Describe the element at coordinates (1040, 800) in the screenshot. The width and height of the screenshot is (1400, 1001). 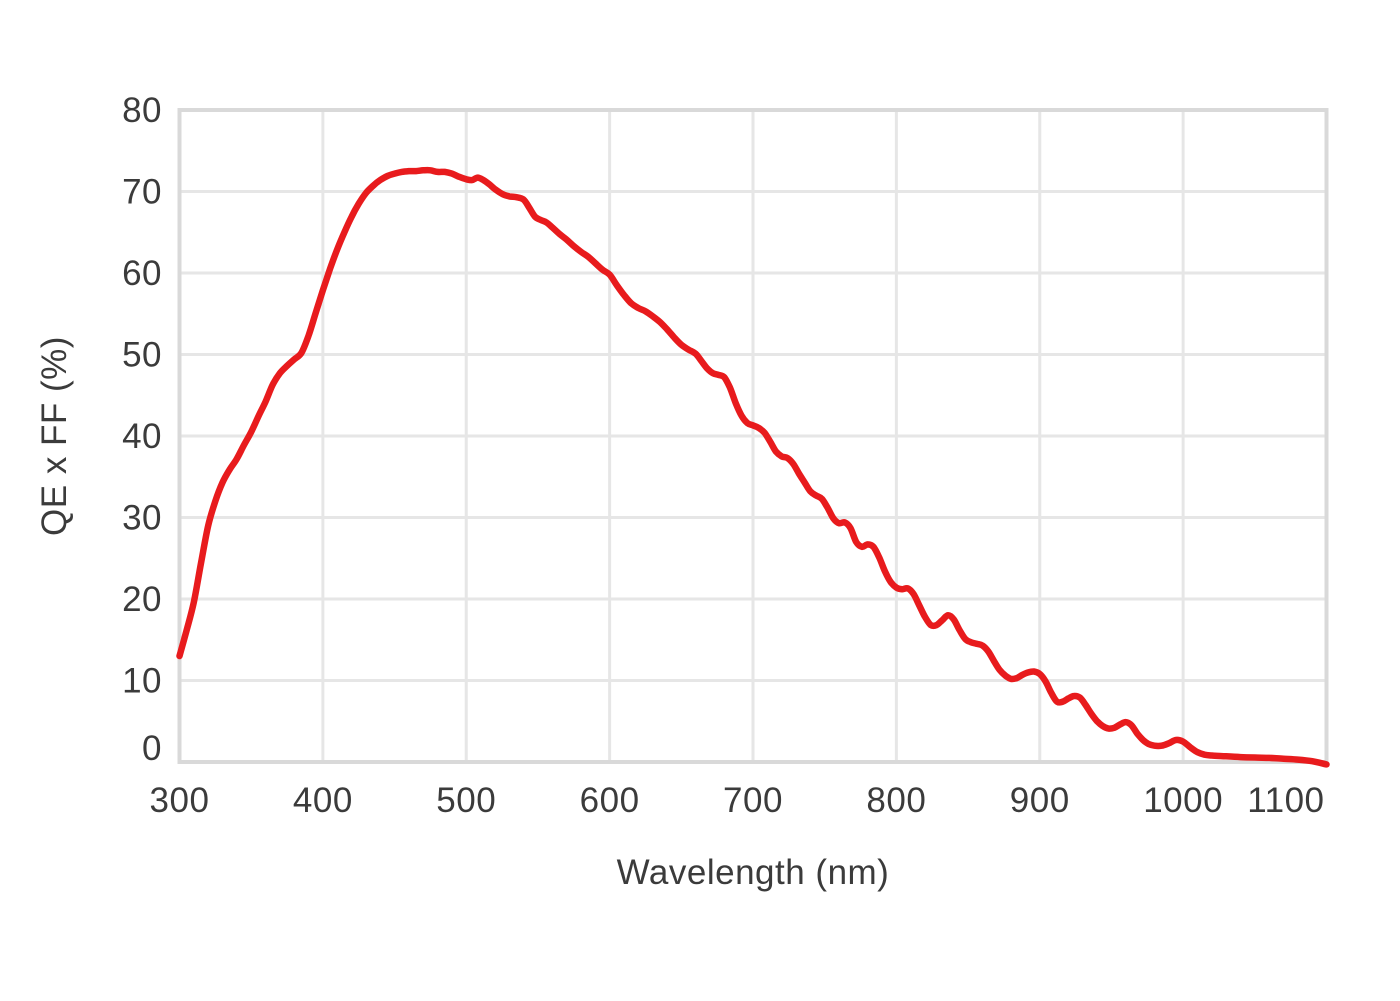
I see `x-tick-label-900: 900` at that location.